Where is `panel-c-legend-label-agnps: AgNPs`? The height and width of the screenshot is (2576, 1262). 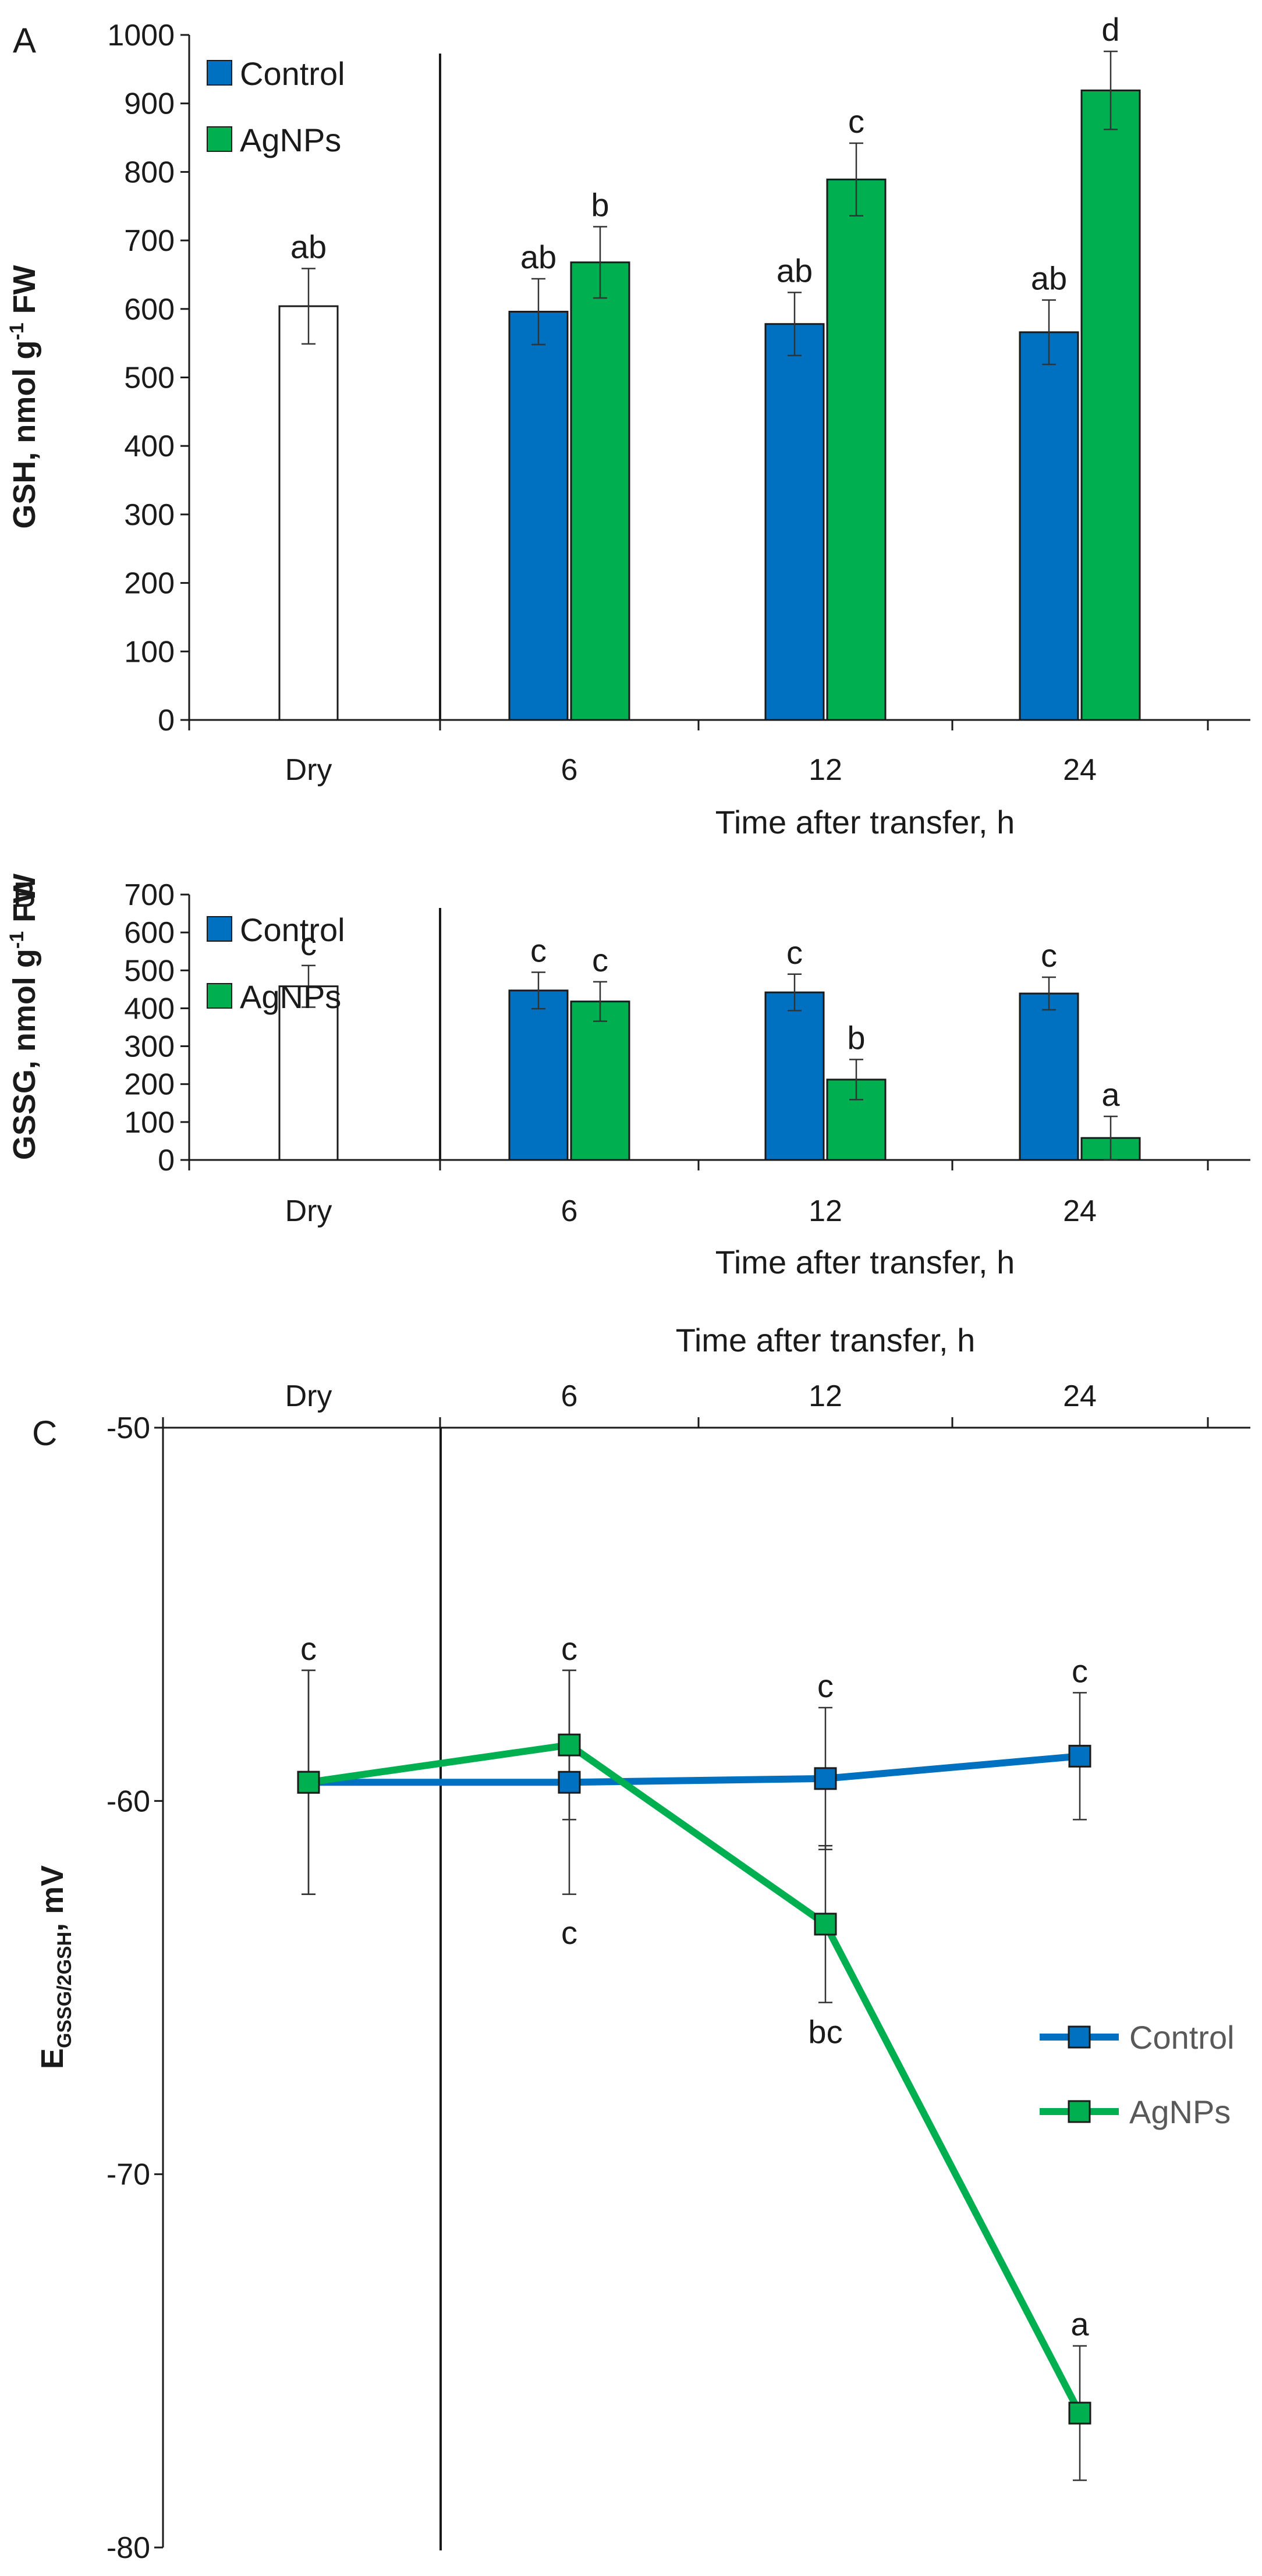
panel-c-legend-label-agnps: AgNPs is located at coordinates (1180, 2112).